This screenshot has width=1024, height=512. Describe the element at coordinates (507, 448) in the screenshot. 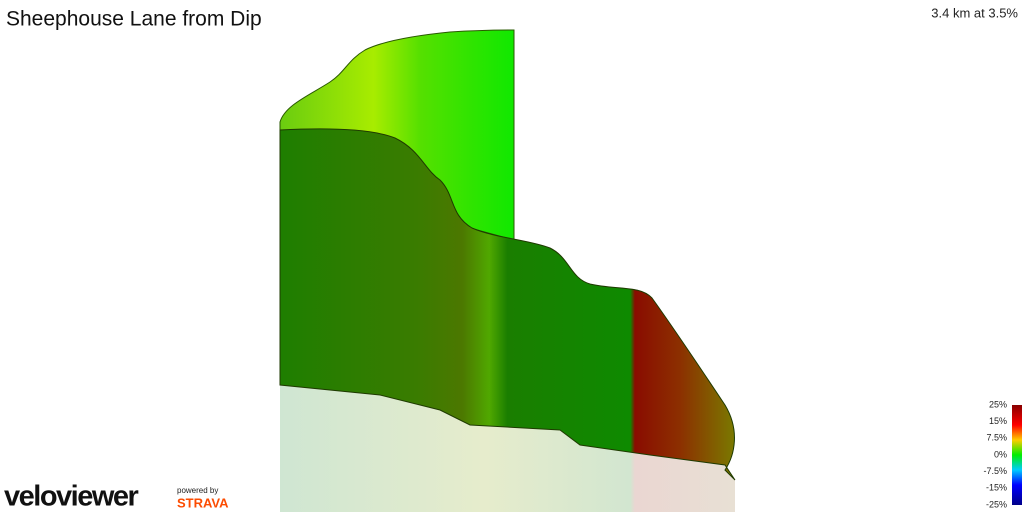

I see `reflection` at that location.